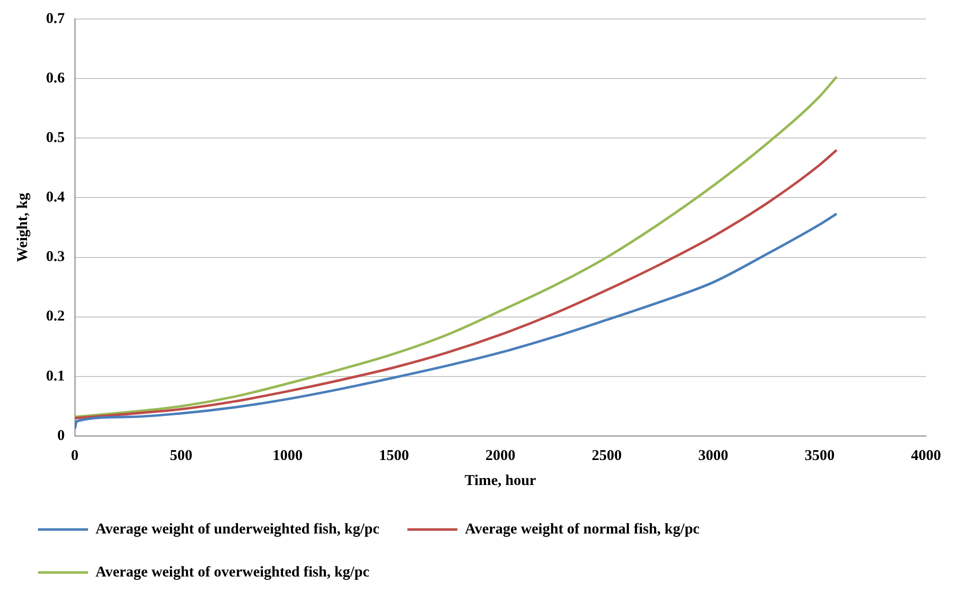 This screenshot has height=595, width=956. What do you see at coordinates (55, 376) in the screenshot?
I see `y-tick-label: 0.1` at bounding box center [55, 376].